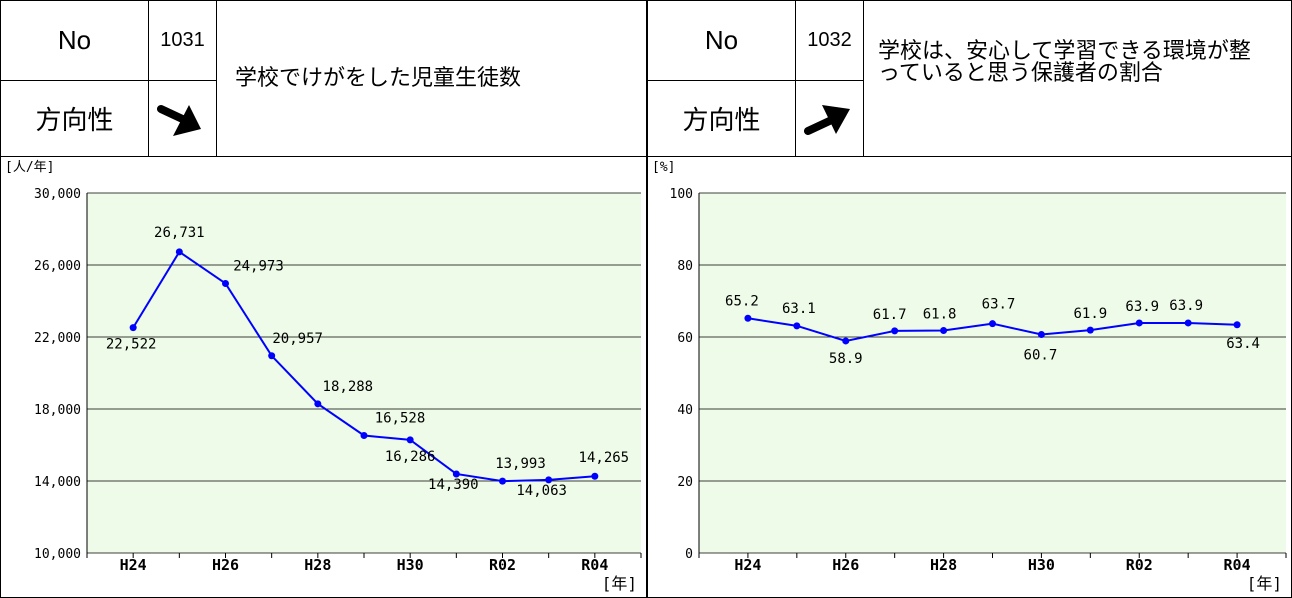  What do you see at coordinates (348, 387) in the screenshot?
I see `data-label: 18,288` at bounding box center [348, 387].